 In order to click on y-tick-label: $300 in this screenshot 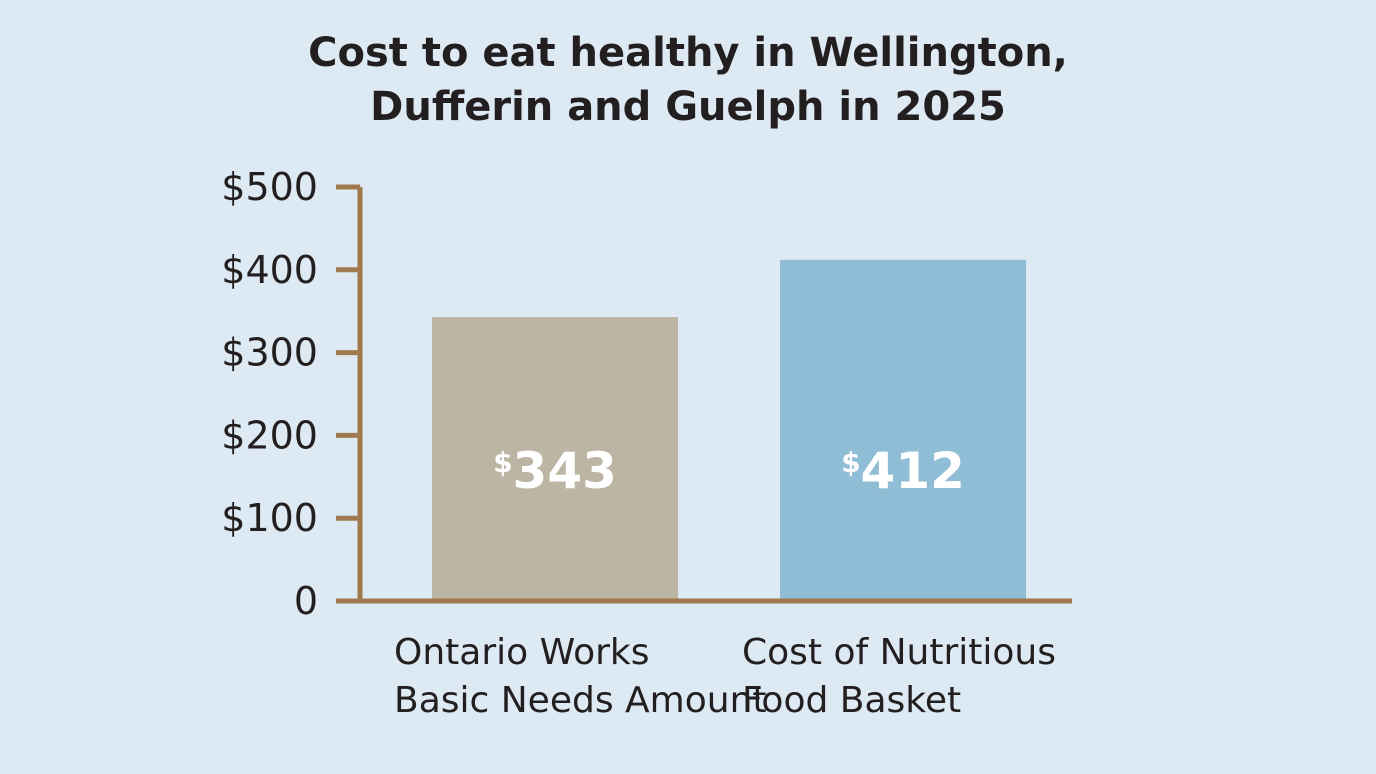, I will do `click(269, 353)`.